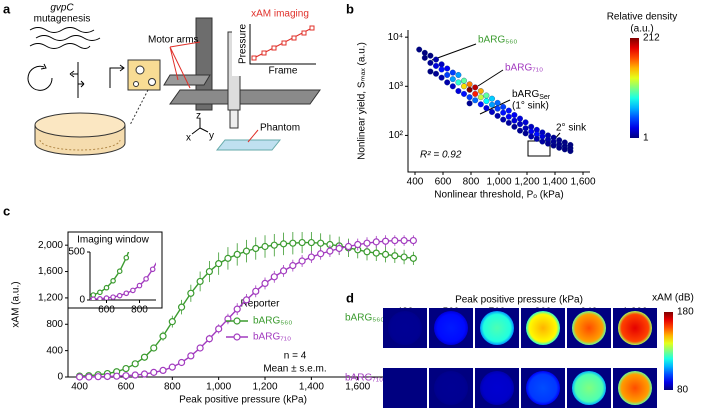 The image size is (702, 409). What do you see at coordinates (673, 298) in the screenshot?
I see `colorbar-title: xAM (dB)` at bounding box center [673, 298].